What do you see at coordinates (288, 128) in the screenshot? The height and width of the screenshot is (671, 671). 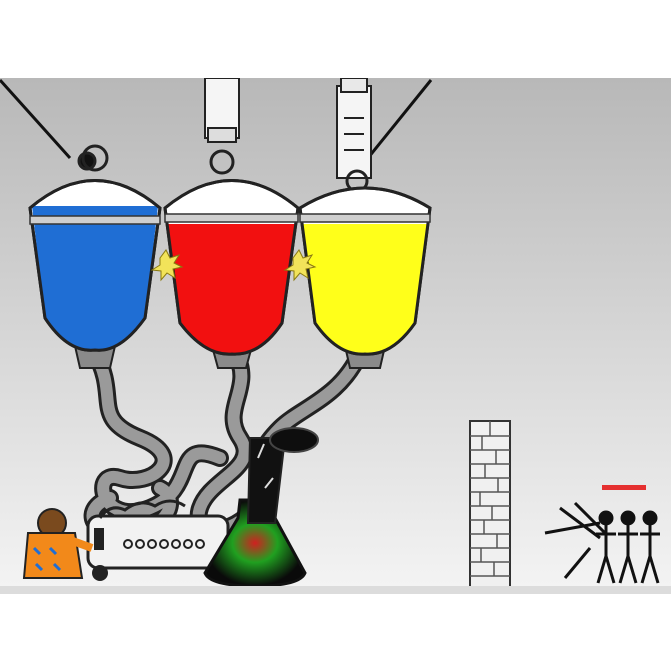 I see `feed-pipes` at bounding box center [288, 128].